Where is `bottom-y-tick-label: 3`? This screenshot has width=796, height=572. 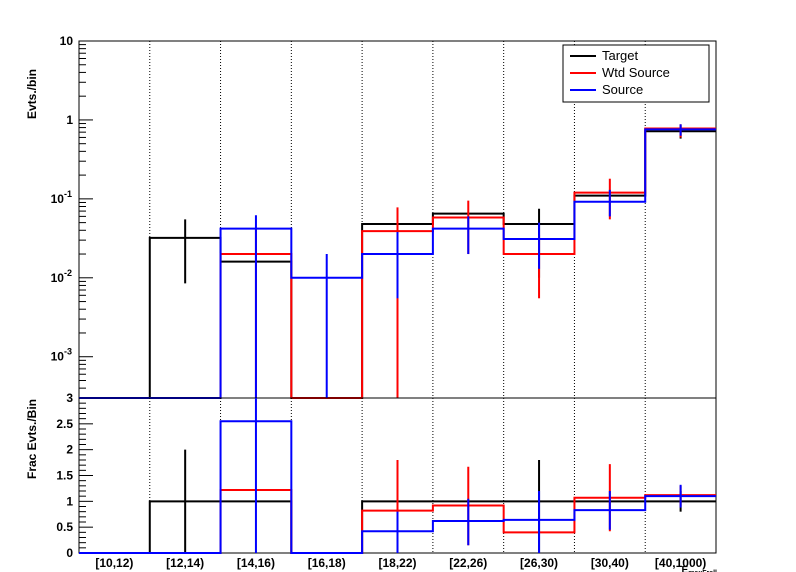 bottom-y-tick-label: 3 is located at coordinates (69, 398).